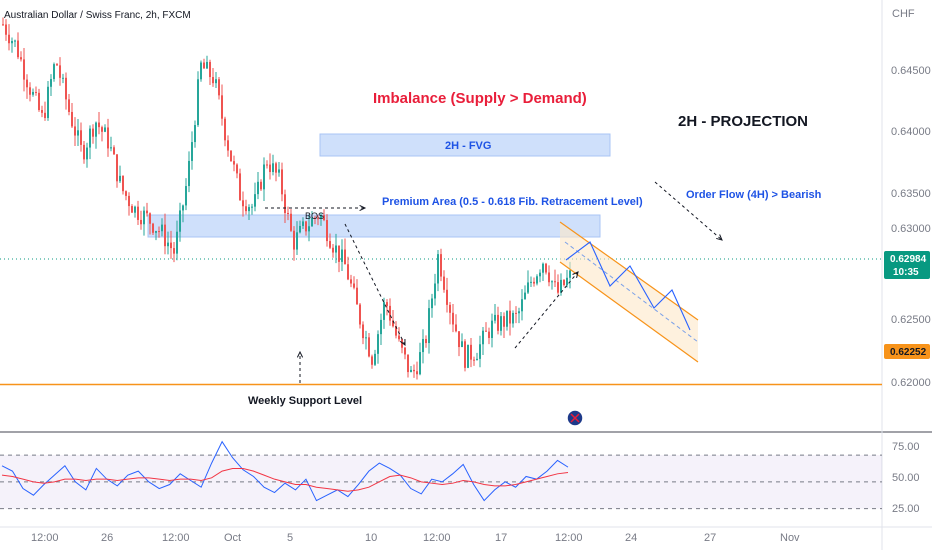  I want to click on rsi-level-tick: 50.00, so click(906, 478).